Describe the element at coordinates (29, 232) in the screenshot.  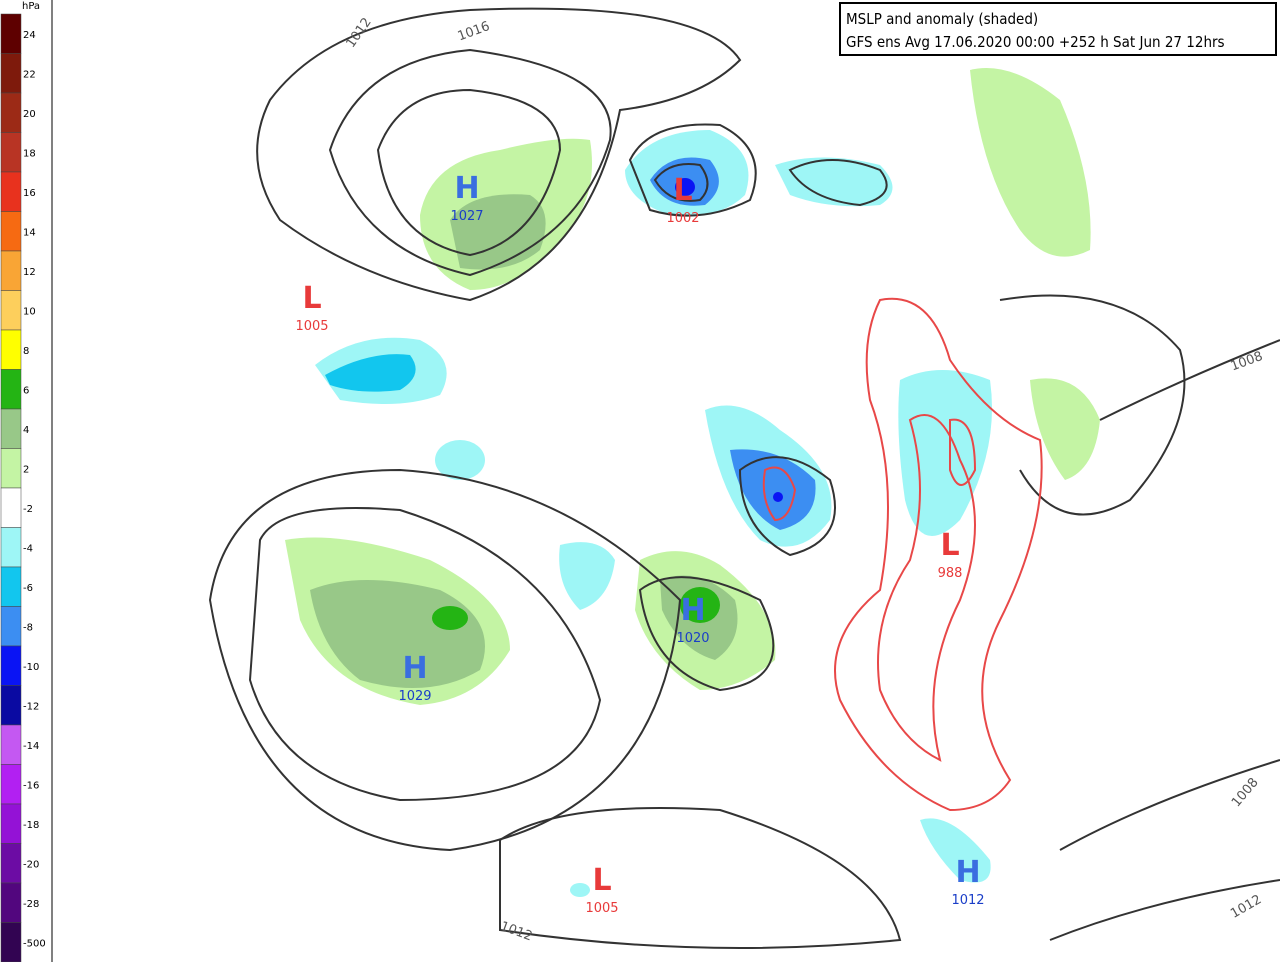
I see `colorbar-label: 14` at that location.